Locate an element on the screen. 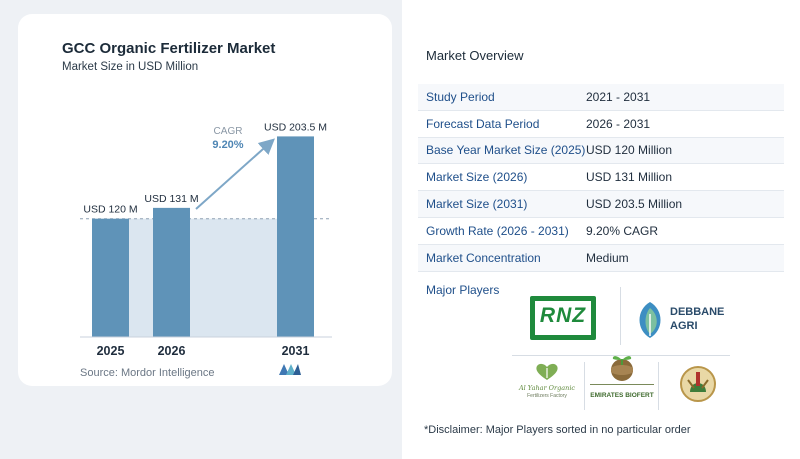  cagr-label: CAGR is located at coordinates (228, 131).